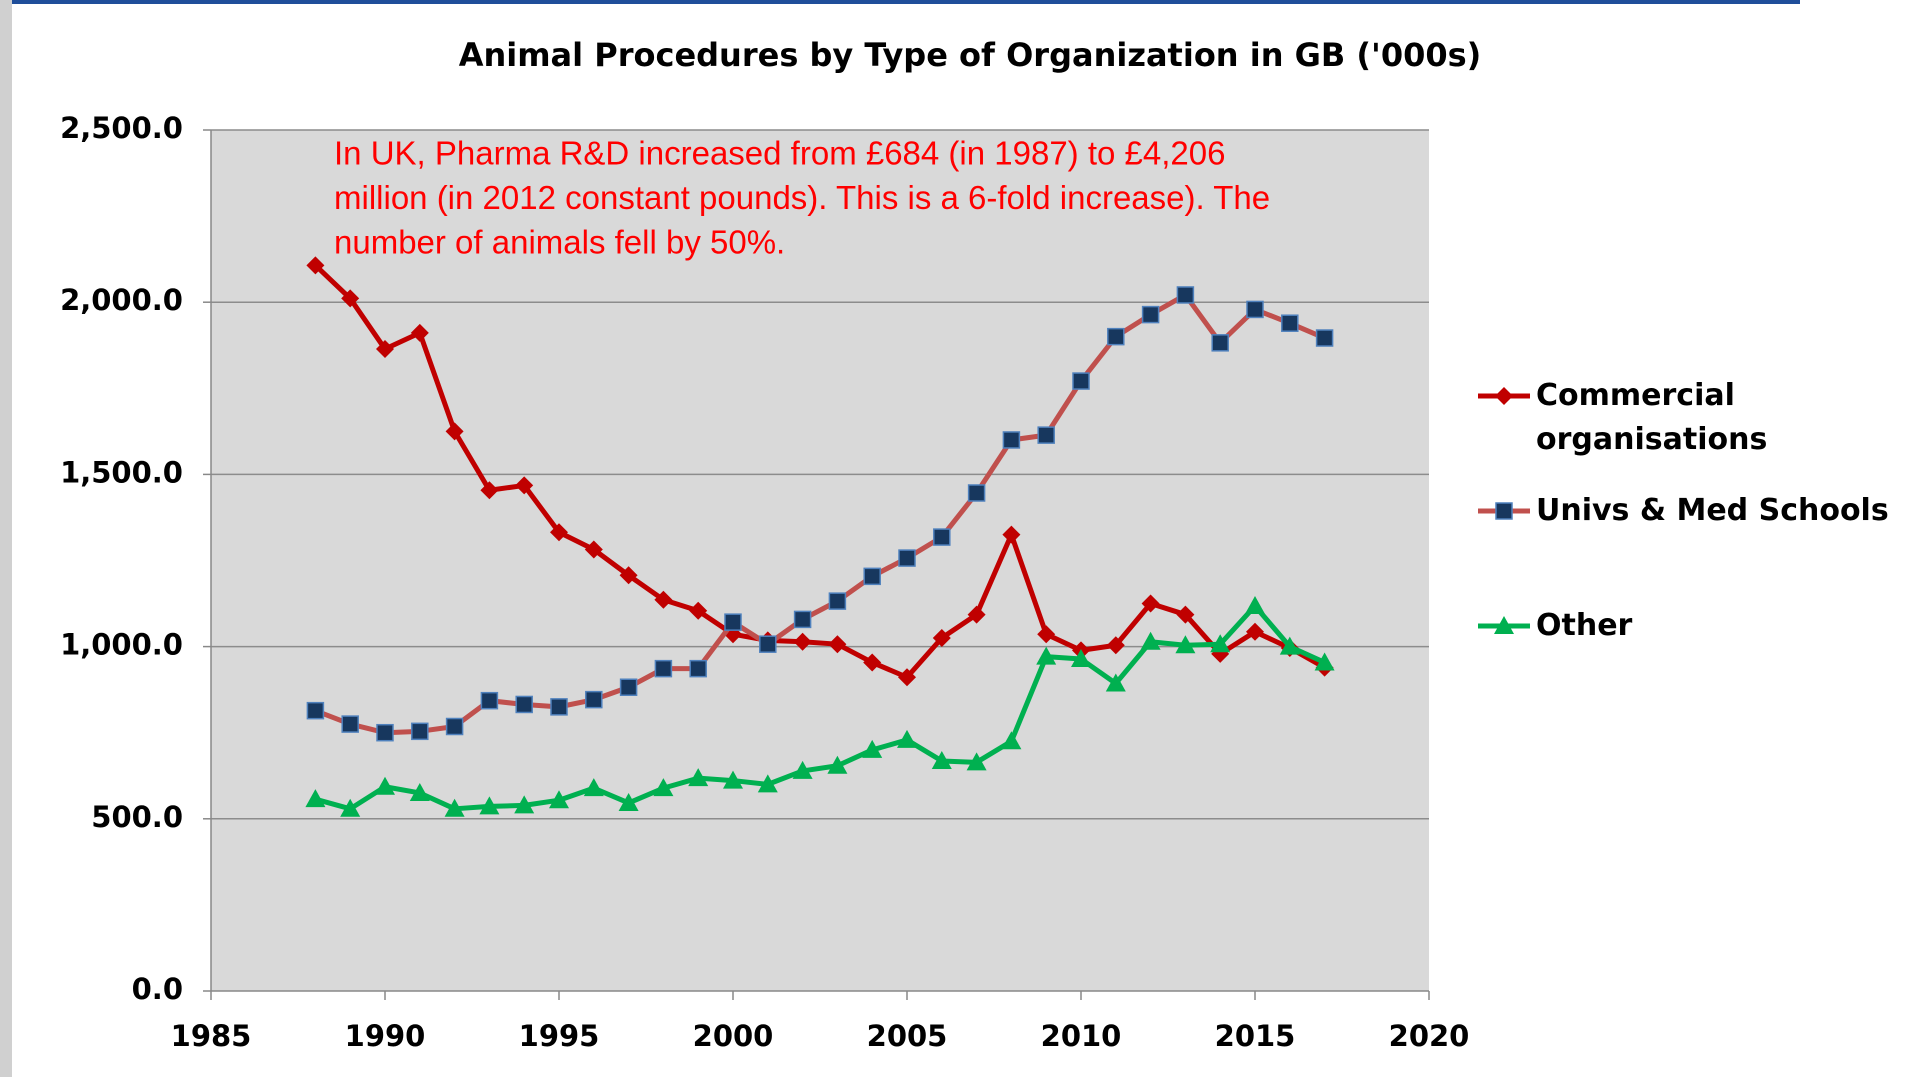 Image resolution: width=1927 pixels, height=1077 pixels. What do you see at coordinates (1429, 1036) in the screenshot?
I see `x-tick-label: 2020` at bounding box center [1429, 1036].